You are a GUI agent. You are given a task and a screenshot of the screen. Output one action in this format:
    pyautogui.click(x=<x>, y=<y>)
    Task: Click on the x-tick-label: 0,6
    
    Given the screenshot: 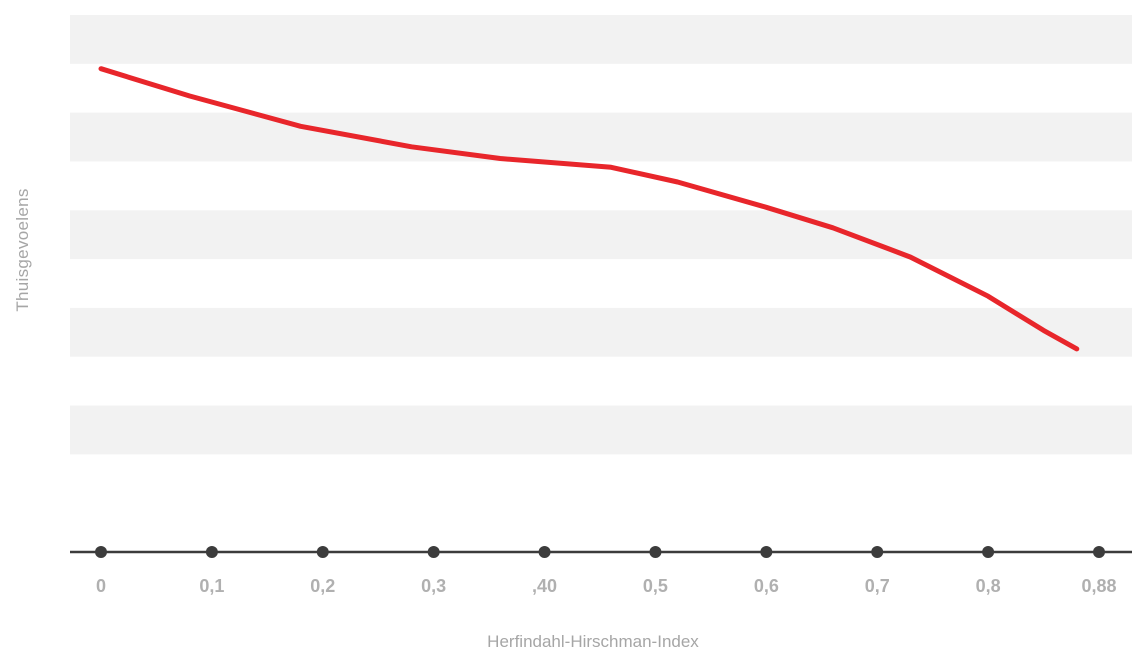 What is the action you would take?
    pyautogui.click(x=766, y=586)
    